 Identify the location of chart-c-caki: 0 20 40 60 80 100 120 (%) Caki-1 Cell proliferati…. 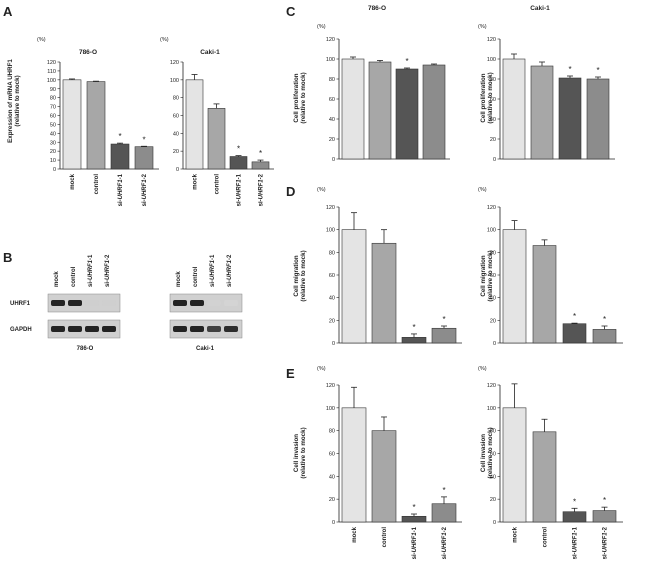
(546, 84).